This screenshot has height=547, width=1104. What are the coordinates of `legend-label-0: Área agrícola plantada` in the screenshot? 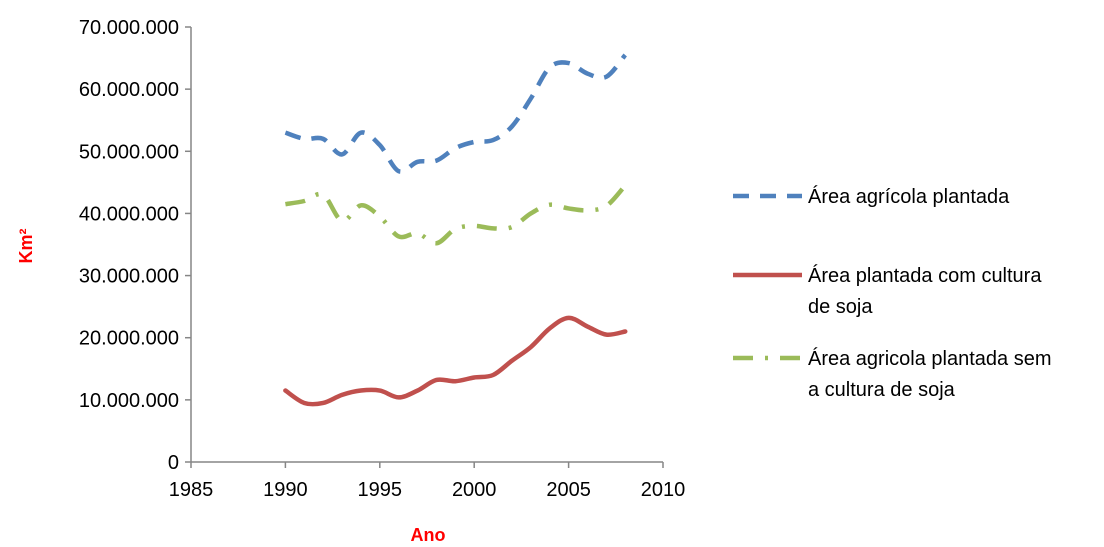 It's located at (909, 196).